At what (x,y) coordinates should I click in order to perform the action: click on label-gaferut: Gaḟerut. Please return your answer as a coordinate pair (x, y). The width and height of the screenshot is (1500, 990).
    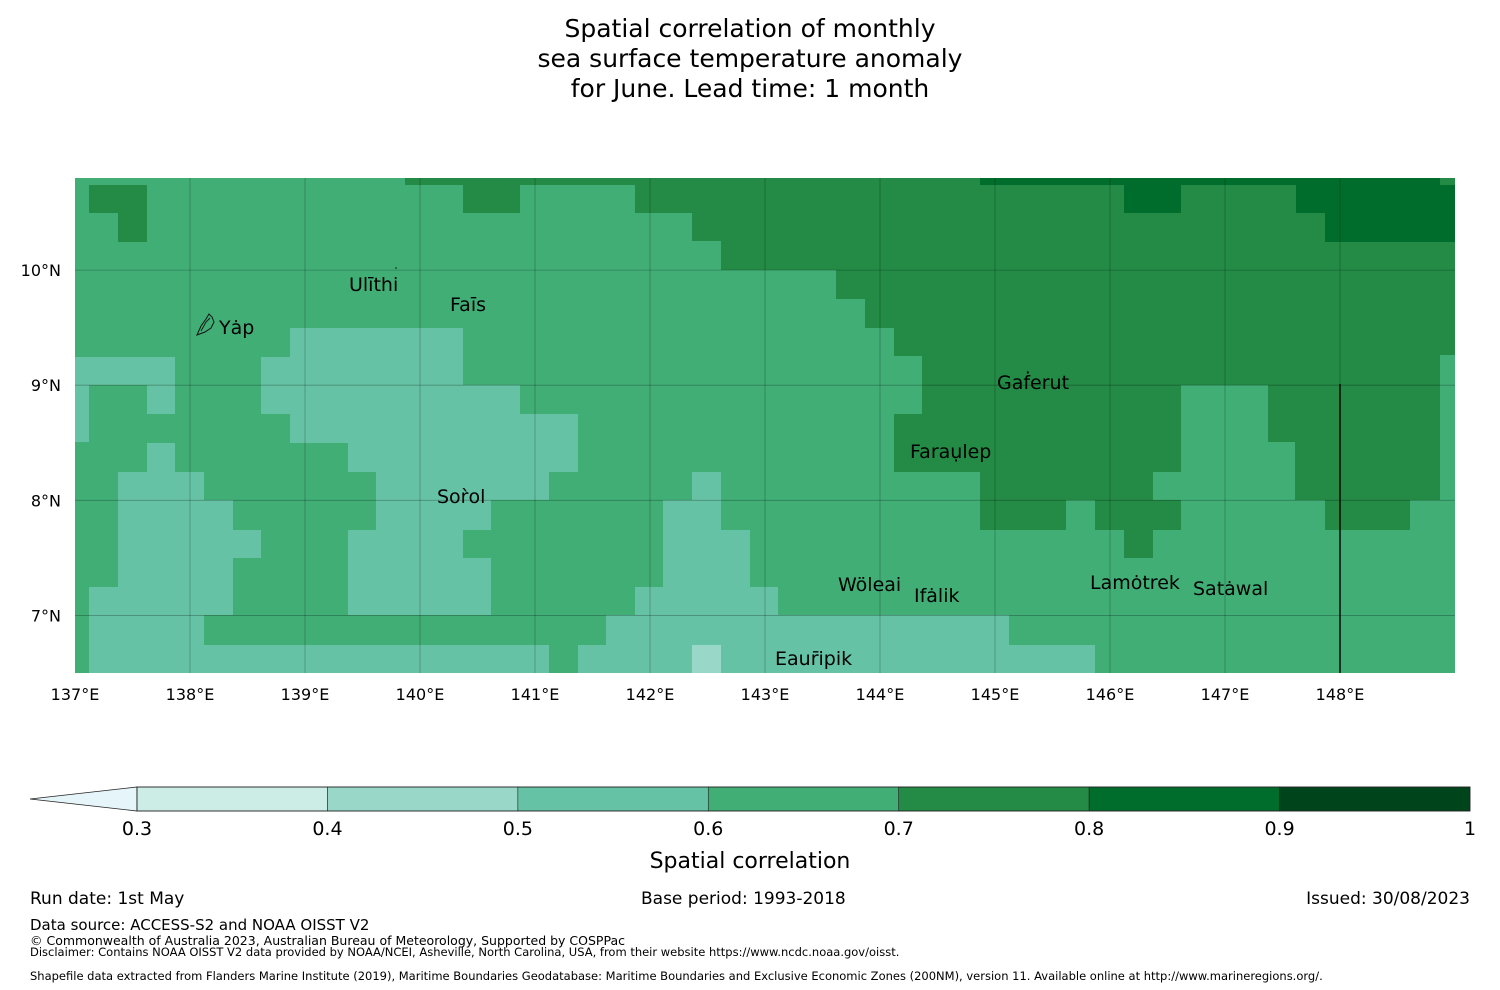
    Looking at the image, I should click on (1033, 382).